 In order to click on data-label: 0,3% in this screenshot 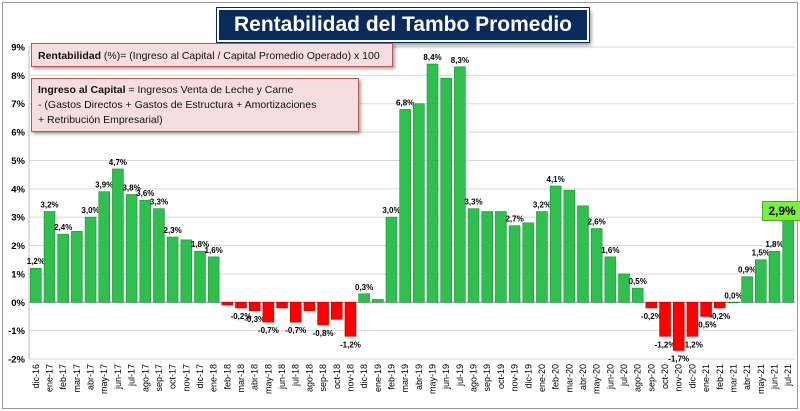, I will do `click(364, 287)`.